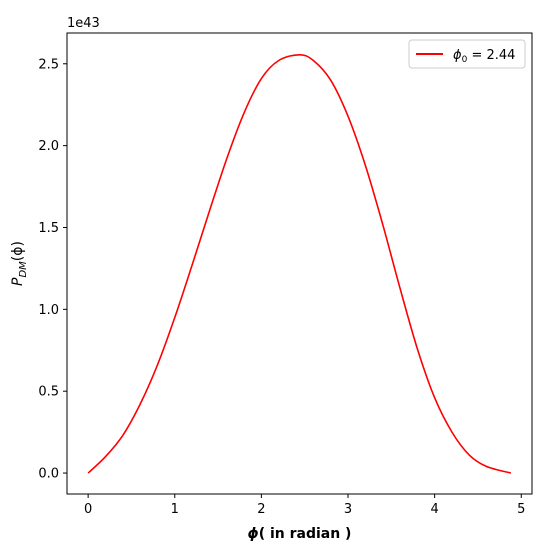 This screenshot has width=541, height=552. Describe the element at coordinates (348, 509) in the screenshot. I see `x-tick-label: 3` at that location.